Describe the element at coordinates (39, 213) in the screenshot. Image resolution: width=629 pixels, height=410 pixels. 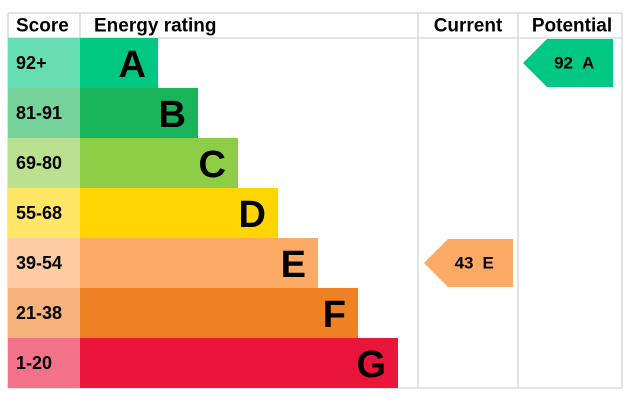
I see `score-label: 55-68` at that location.